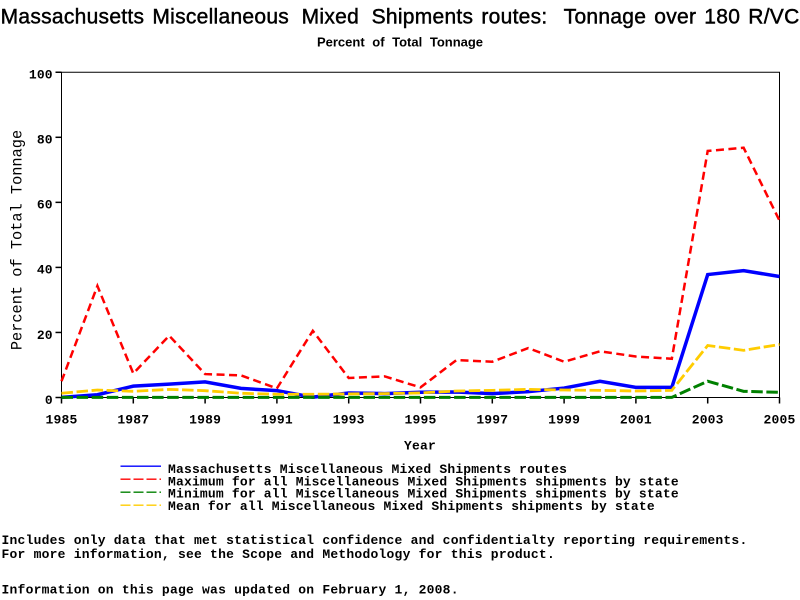  Describe the element at coordinates (133, 420) in the screenshot. I see `svg-text: 1987` at that location.